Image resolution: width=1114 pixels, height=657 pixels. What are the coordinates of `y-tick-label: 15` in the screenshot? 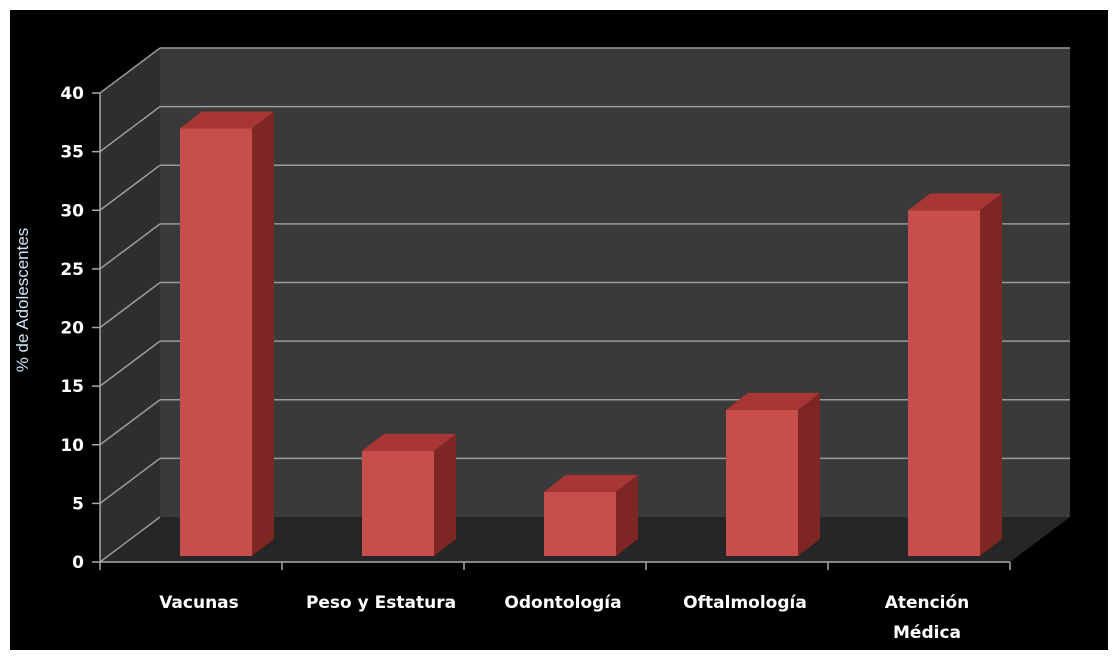 It's located at (72, 387).